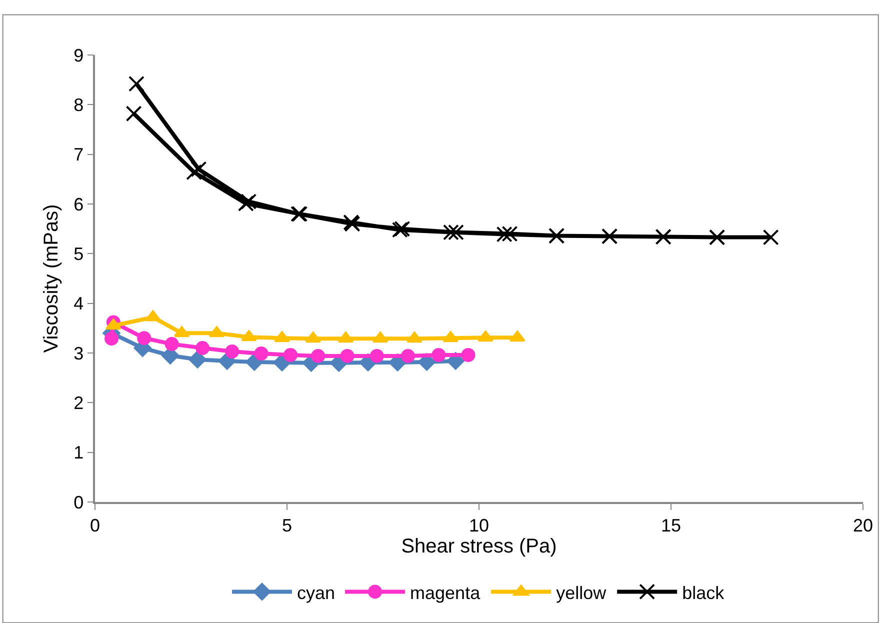 Image resolution: width=893 pixels, height=623 pixels. Describe the element at coordinates (446, 592) in the screenshot. I see `legend-label: magenta` at that location.